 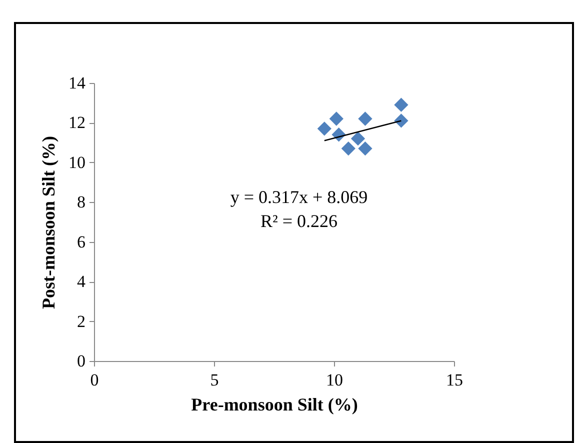 I want to click on y-tick-label: 4, so click(x=81, y=282).